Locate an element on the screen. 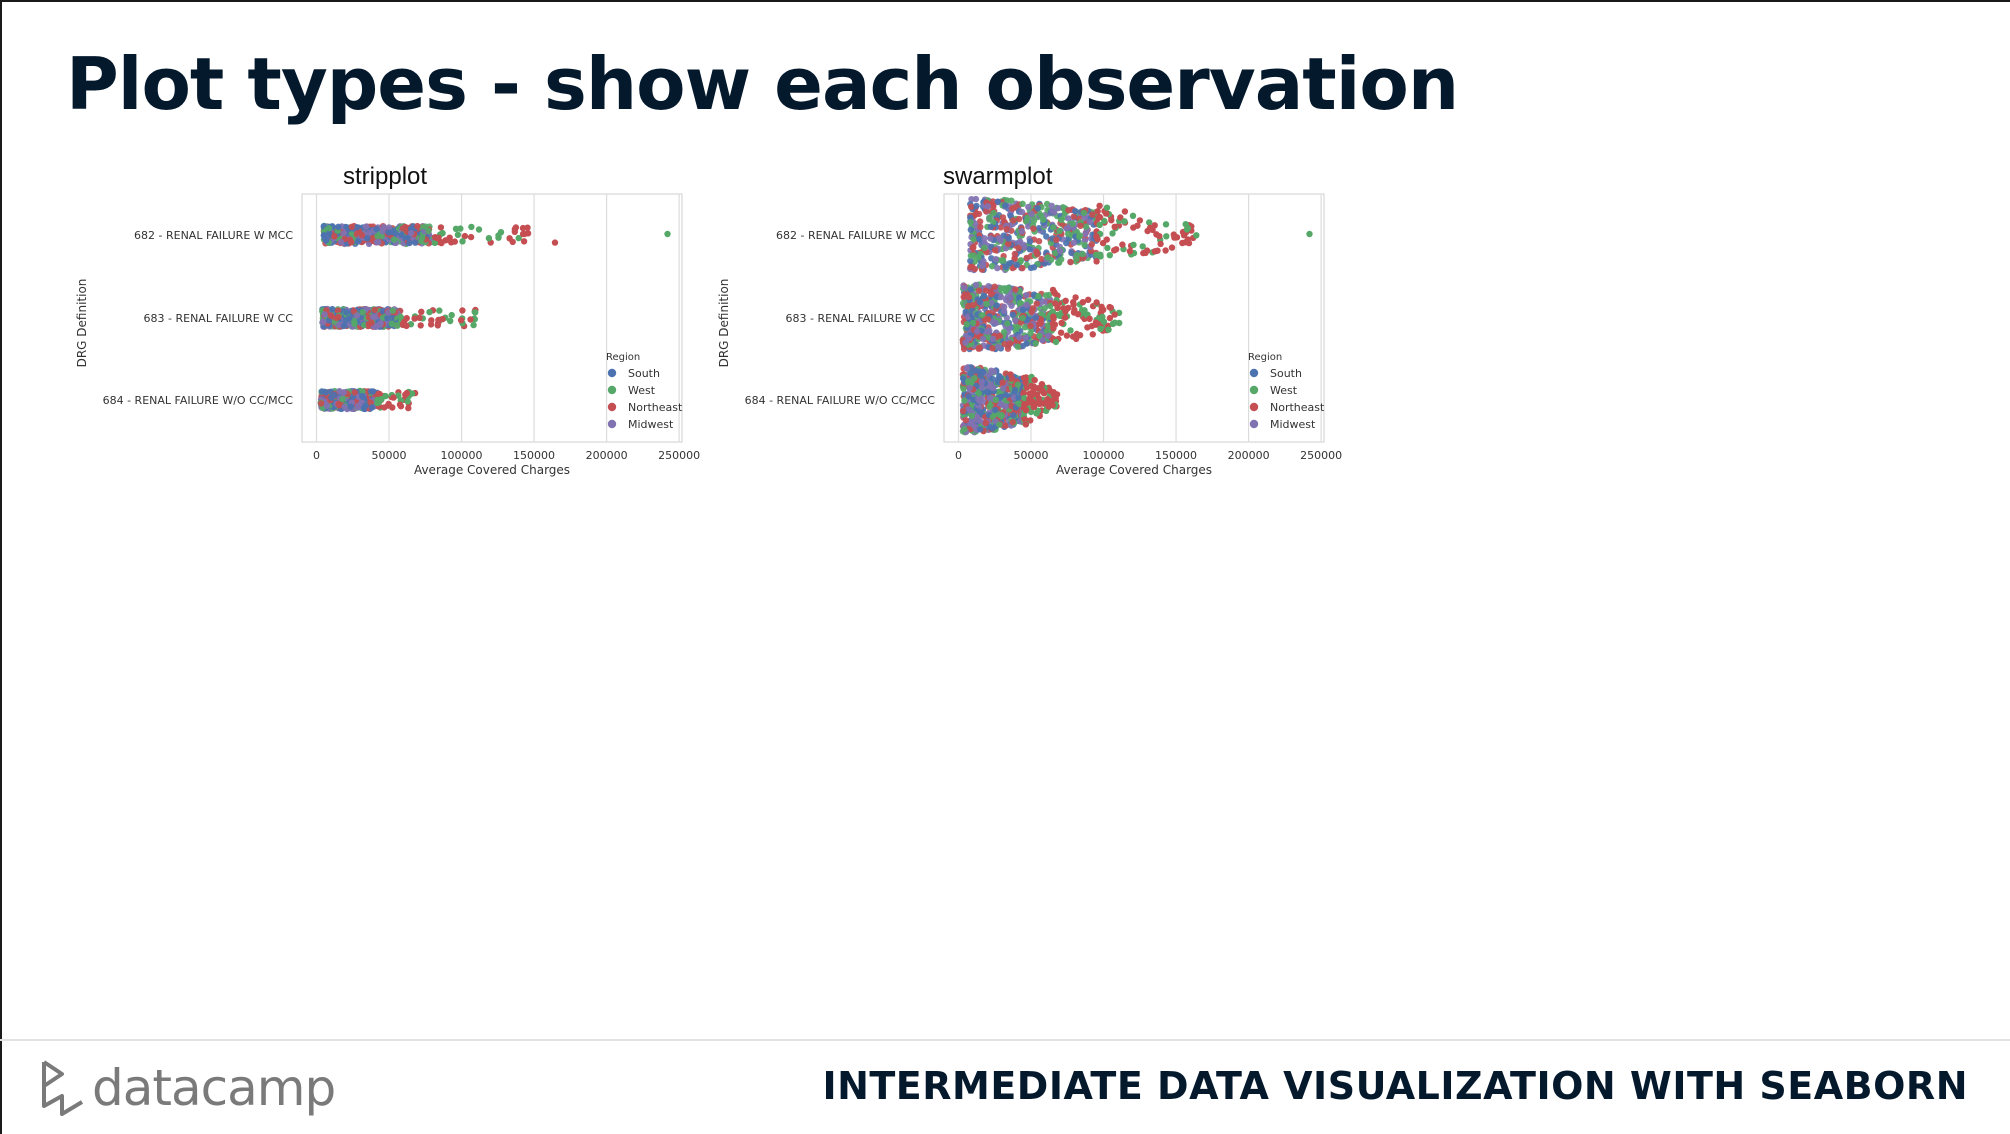 The image size is (2010, 1134). x-tick-label-0-4: 200000 is located at coordinates (607, 455).